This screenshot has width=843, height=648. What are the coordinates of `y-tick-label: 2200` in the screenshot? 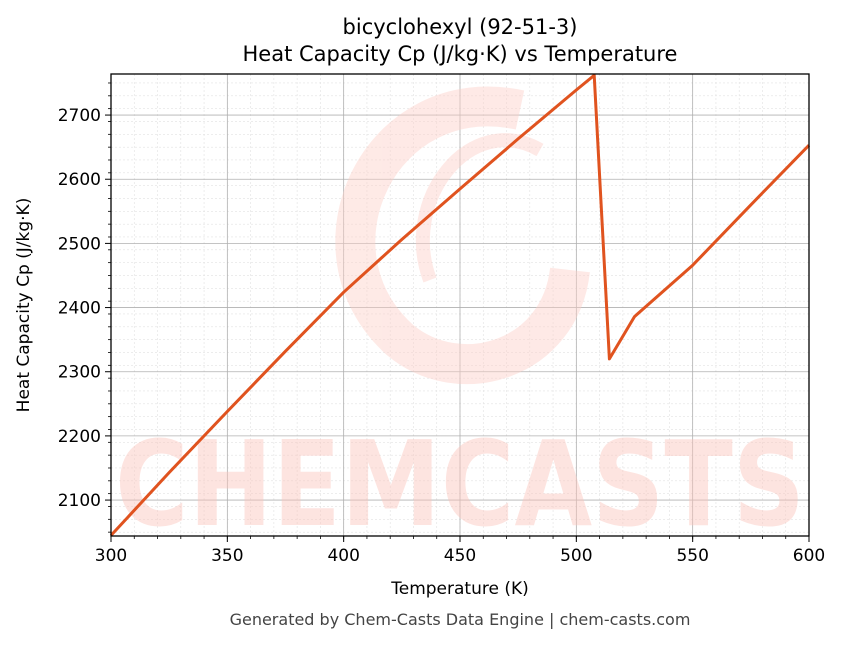 It's located at (79, 437).